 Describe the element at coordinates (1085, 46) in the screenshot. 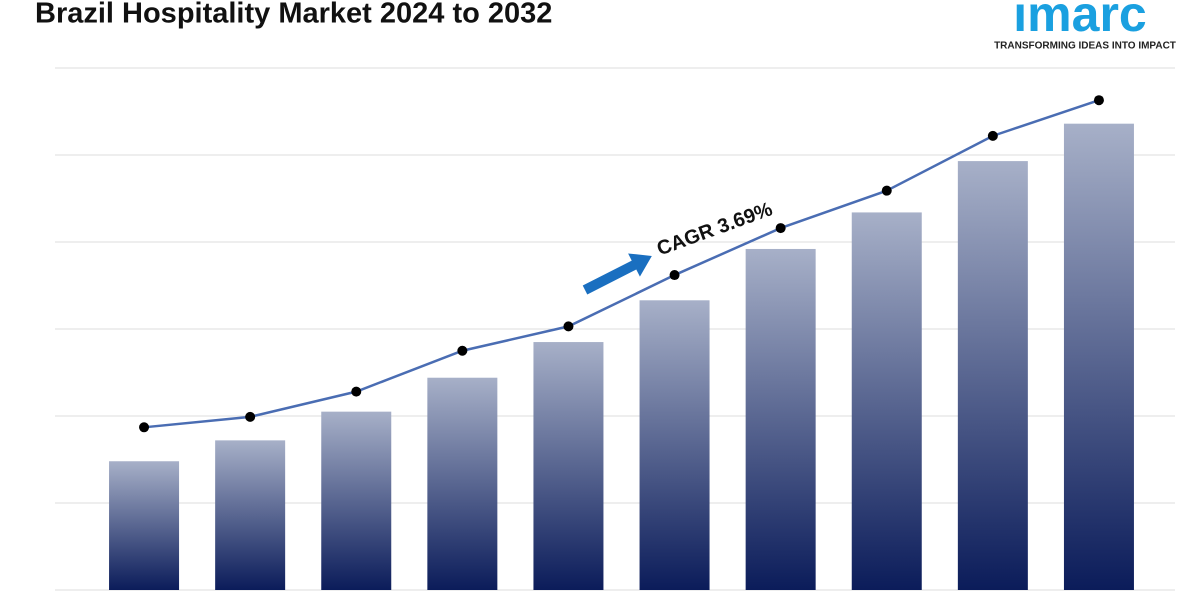

I see `logo-tagline: TRANSFORMING IDEAS INTO IMPACT` at that location.